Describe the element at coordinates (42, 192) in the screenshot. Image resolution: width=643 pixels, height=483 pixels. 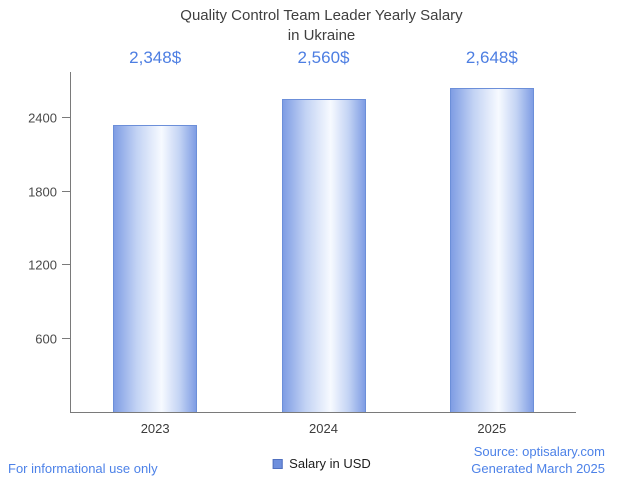
I see `y-tick-label: 1800` at that location.